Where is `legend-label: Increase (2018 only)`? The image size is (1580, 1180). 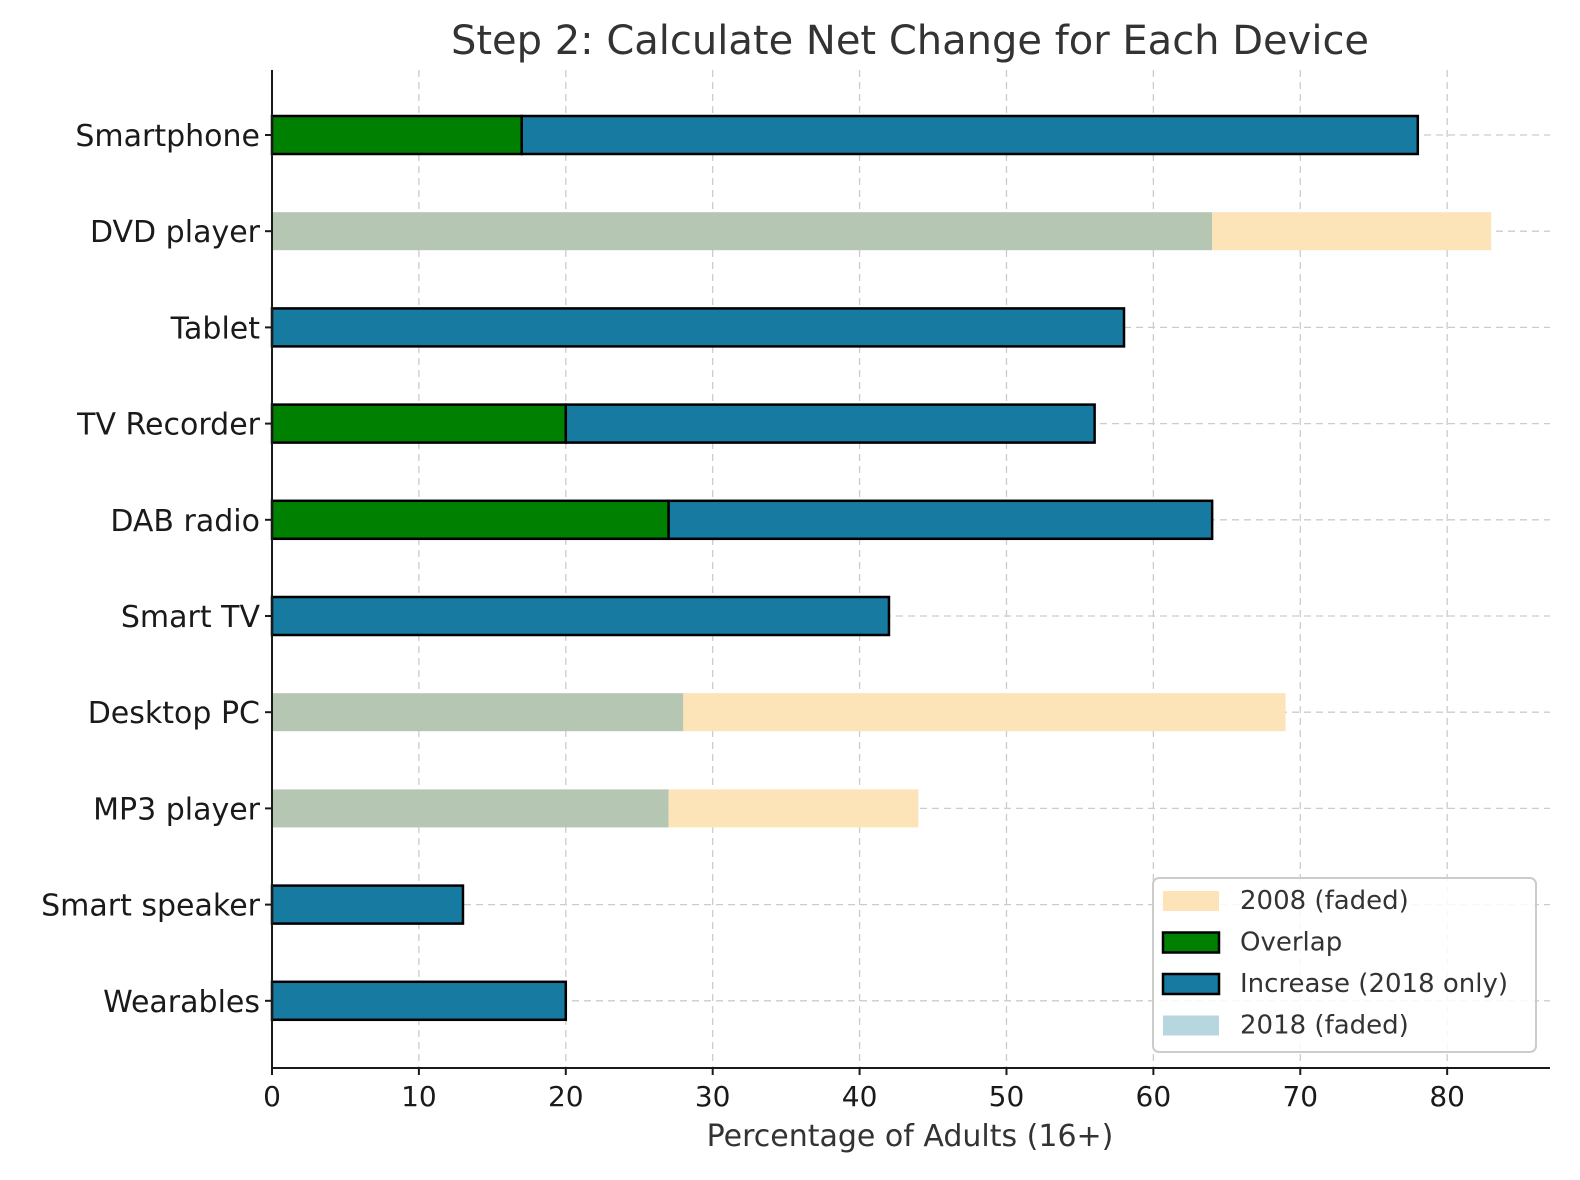 legend-label: Increase (2018 only) is located at coordinates (1374, 984).